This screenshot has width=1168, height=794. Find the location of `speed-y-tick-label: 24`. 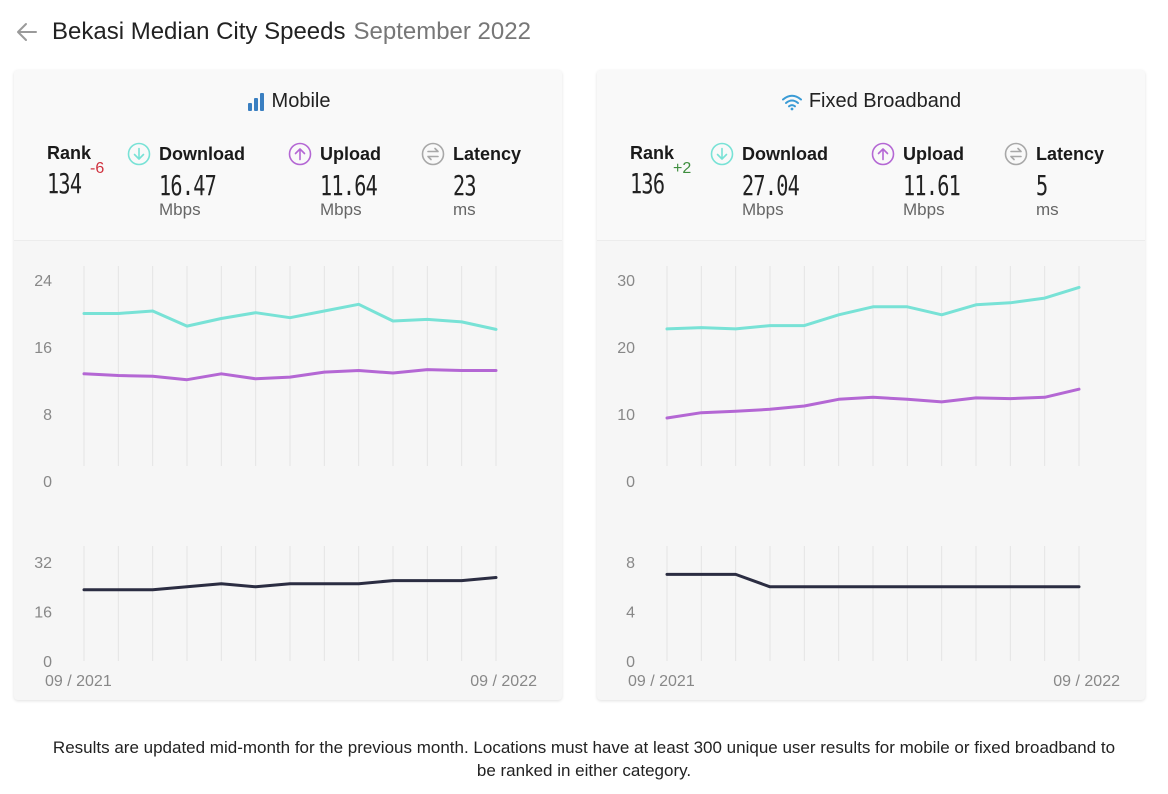

speed-y-tick-label: 24 is located at coordinates (43, 281).